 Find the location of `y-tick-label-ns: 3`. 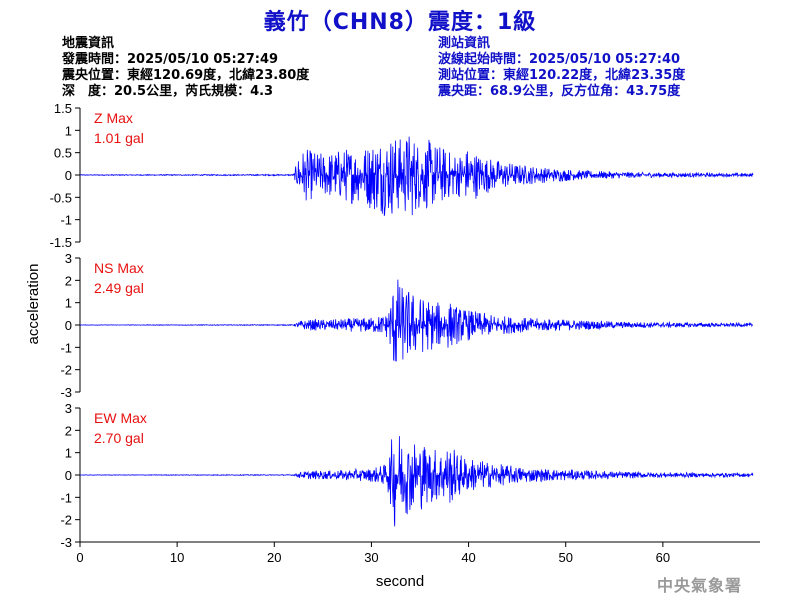

y-tick-label-ns: 3 is located at coordinates (68, 258).